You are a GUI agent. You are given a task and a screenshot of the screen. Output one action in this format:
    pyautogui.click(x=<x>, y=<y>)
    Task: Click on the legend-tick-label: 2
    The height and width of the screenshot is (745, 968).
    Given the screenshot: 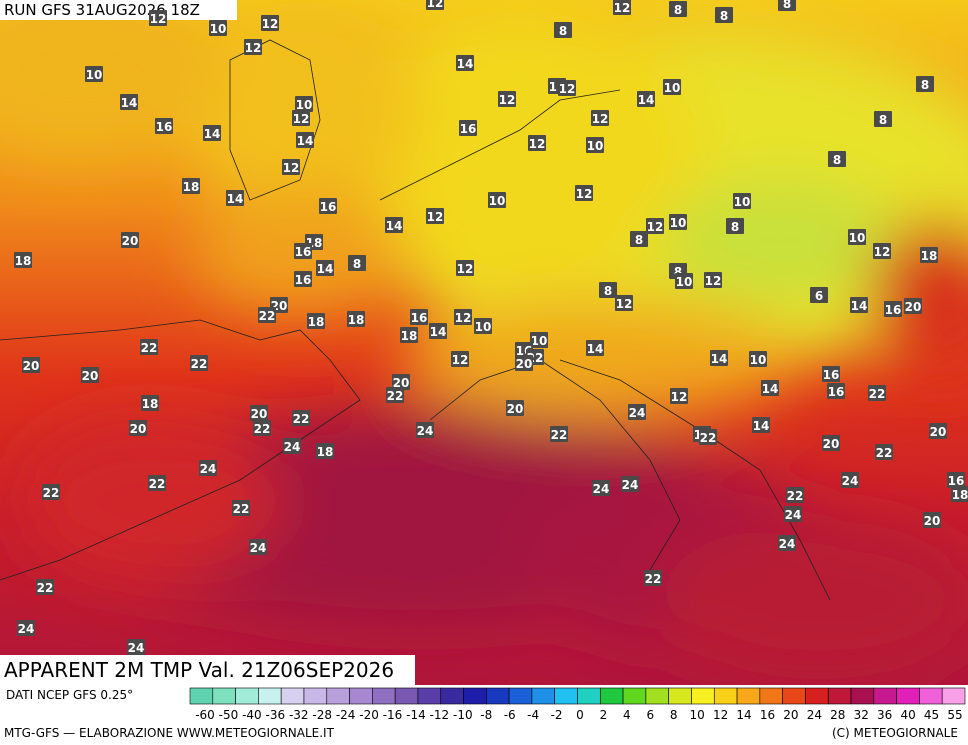 What is the action you would take?
    pyautogui.click(x=604, y=715)
    